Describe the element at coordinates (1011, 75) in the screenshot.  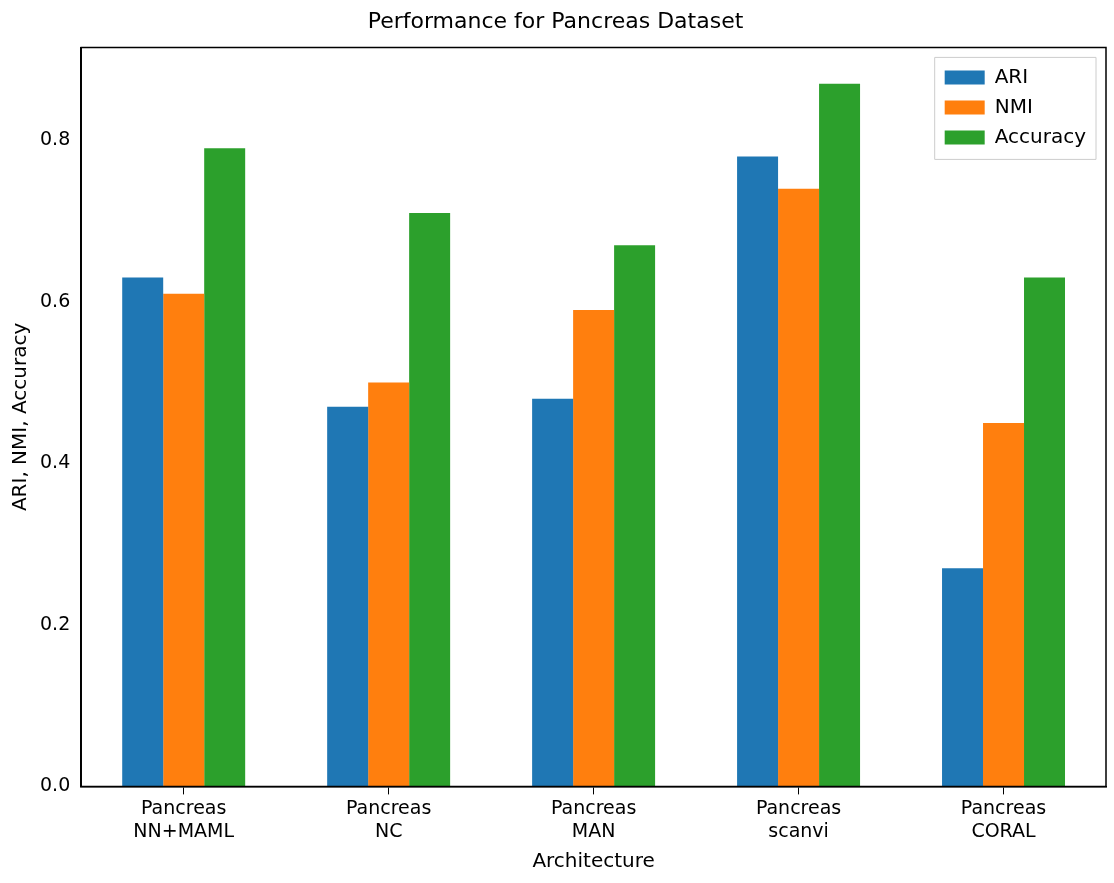
I see `legend-label: ARI` at that location.